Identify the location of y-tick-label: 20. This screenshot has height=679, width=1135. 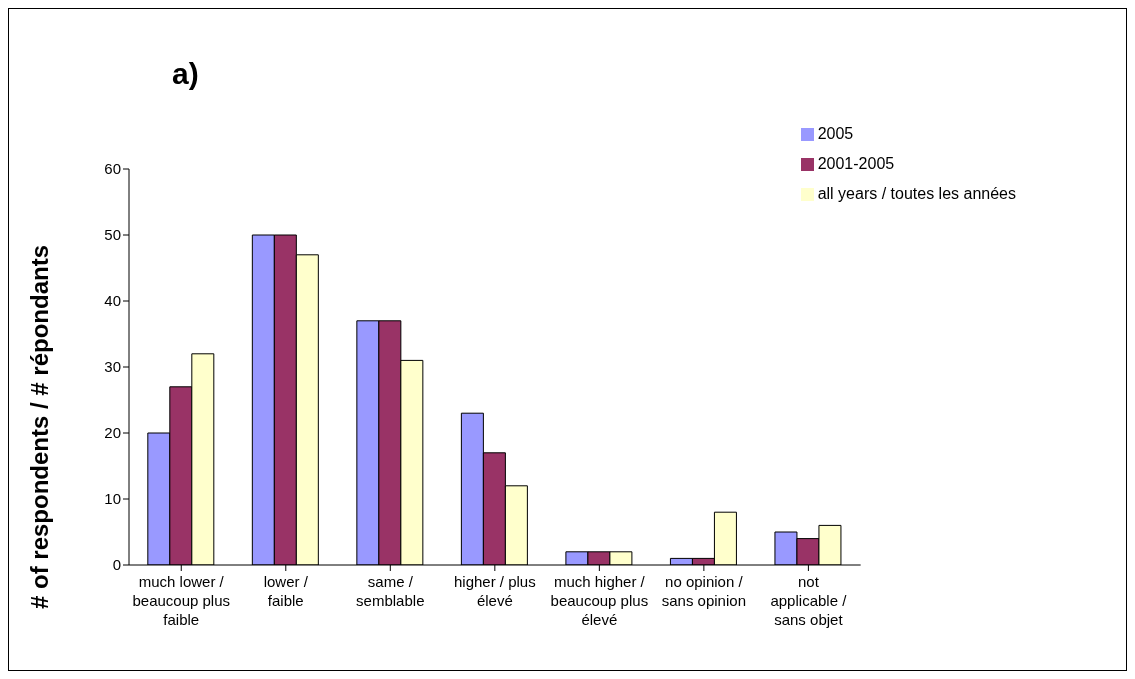
(112, 433).